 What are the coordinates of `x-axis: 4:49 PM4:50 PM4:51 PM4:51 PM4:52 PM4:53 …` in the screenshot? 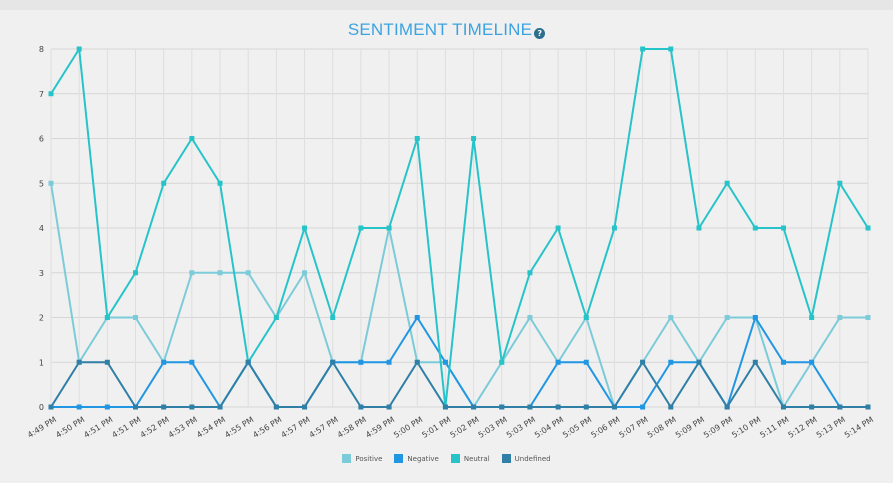 It's located at (450, 427).